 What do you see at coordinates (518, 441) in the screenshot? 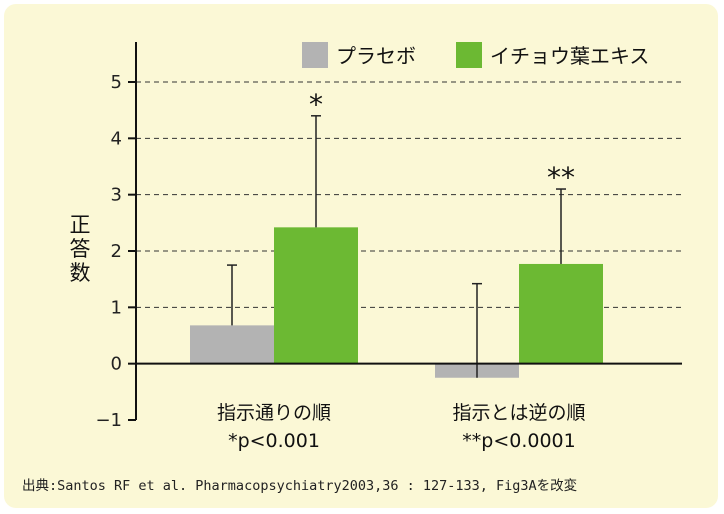
I see `p-value-label: **p<0.0001` at bounding box center [518, 441].